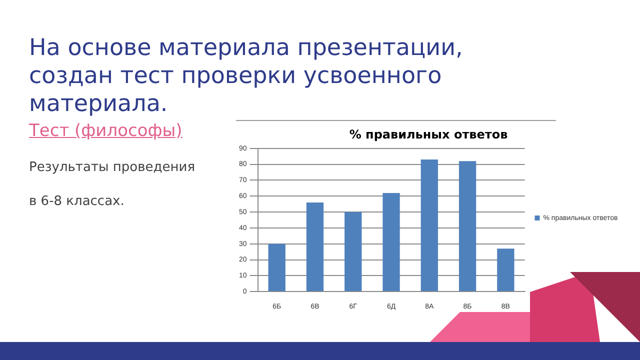  What do you see at coordinates (76, 201) in the screenshot?
I see `text: в 6-8 классах.` at bounding box center [76, 201].